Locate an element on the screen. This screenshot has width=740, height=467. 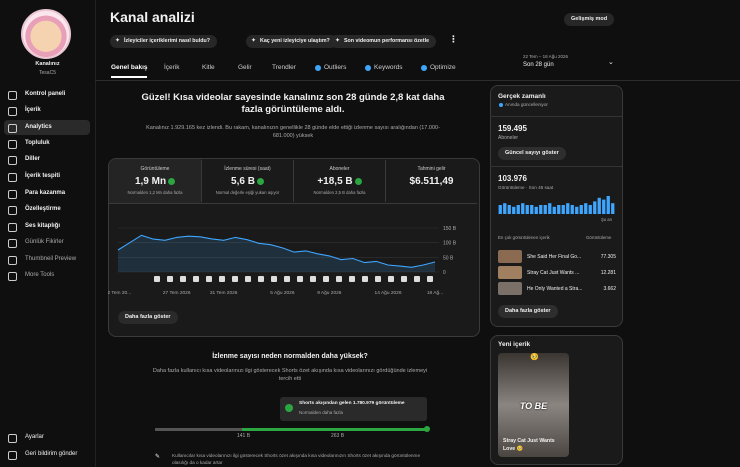
range-bar-low is located at coordinates (198, 429).